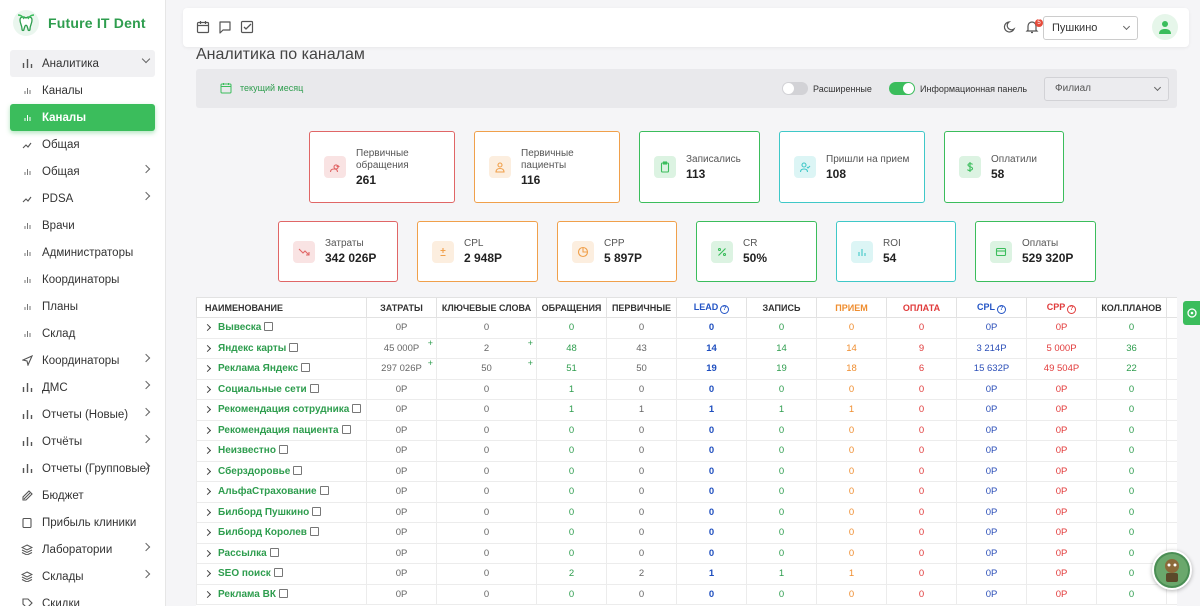  I want to click on column-header: ЗАТРАТЫ, so click(401, 307).